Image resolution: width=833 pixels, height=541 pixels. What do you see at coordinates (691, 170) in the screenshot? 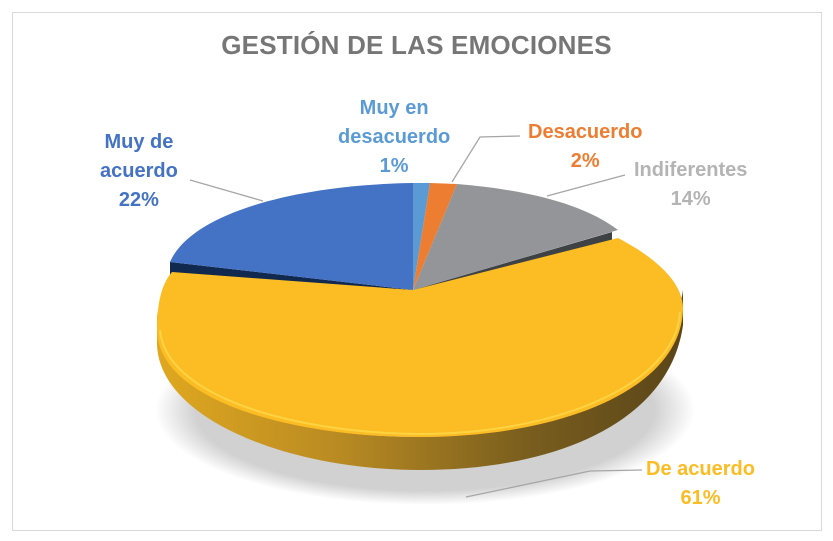
I see `label-text: Indiferentes` at bounding box center [691, 170].